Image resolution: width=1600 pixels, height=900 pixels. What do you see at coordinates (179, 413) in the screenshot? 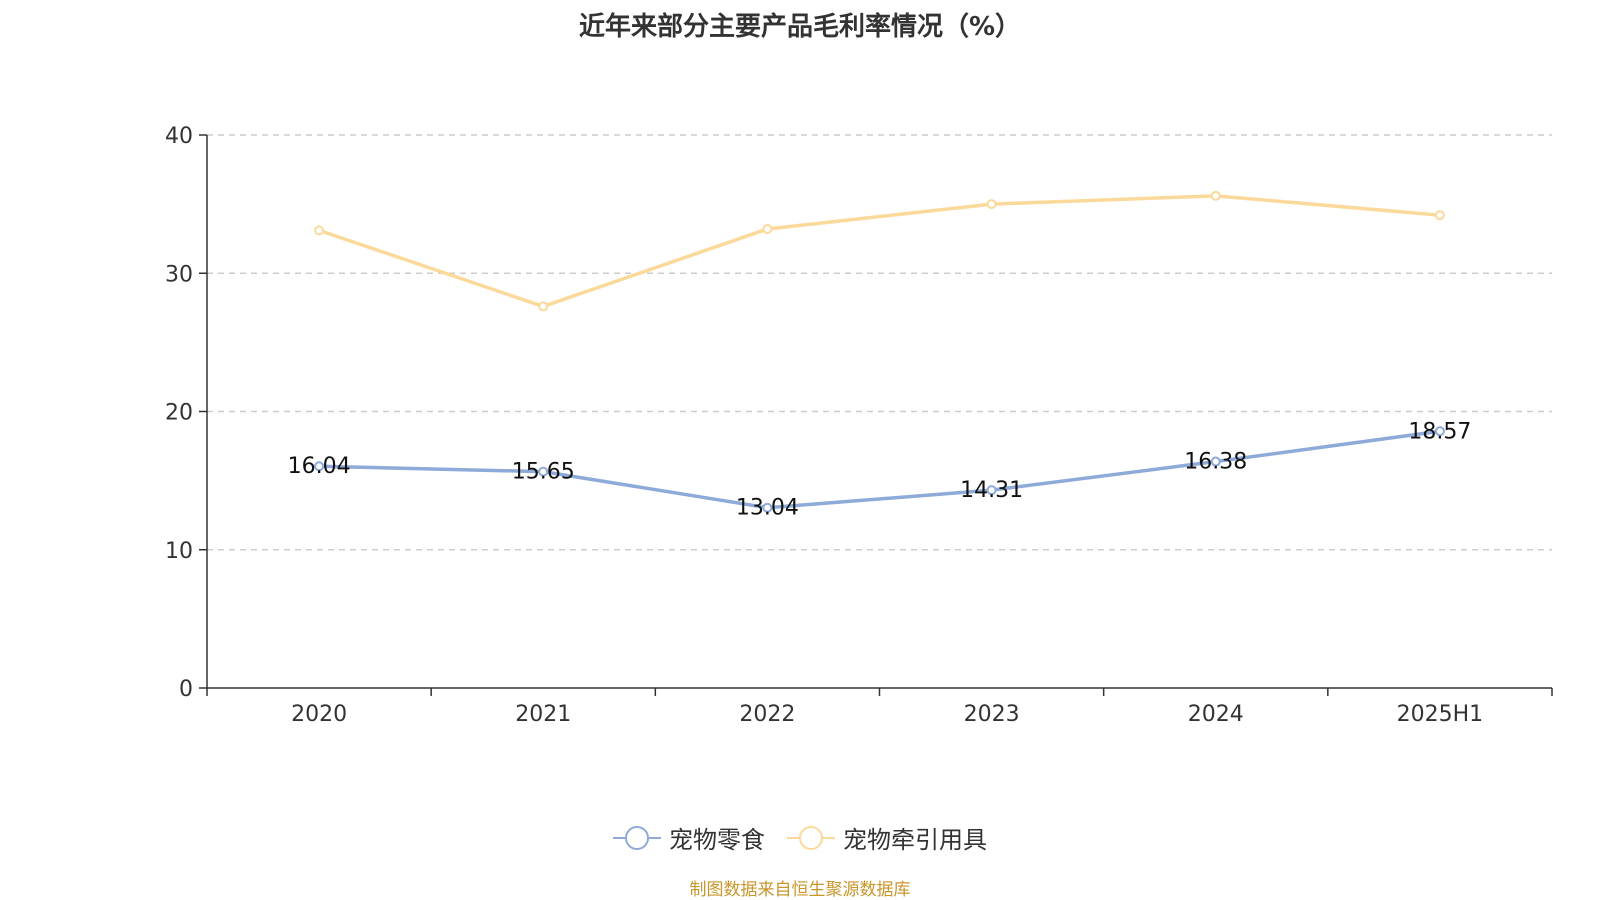
I see `y-tick-label-20: 20` at bounding box center [179, 413].